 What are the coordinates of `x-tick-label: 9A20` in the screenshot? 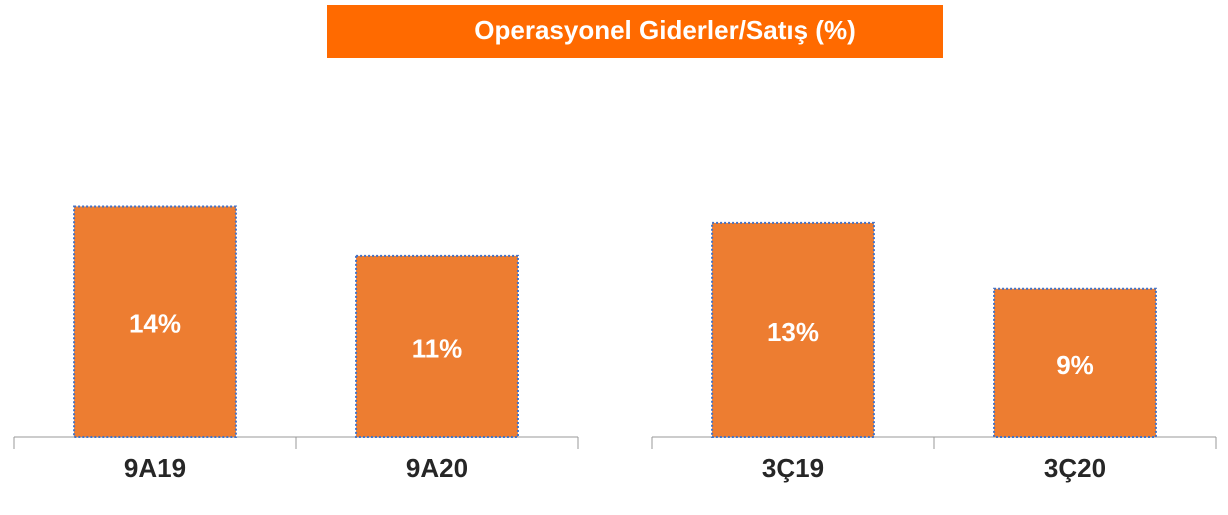 It's located at (437, 468).